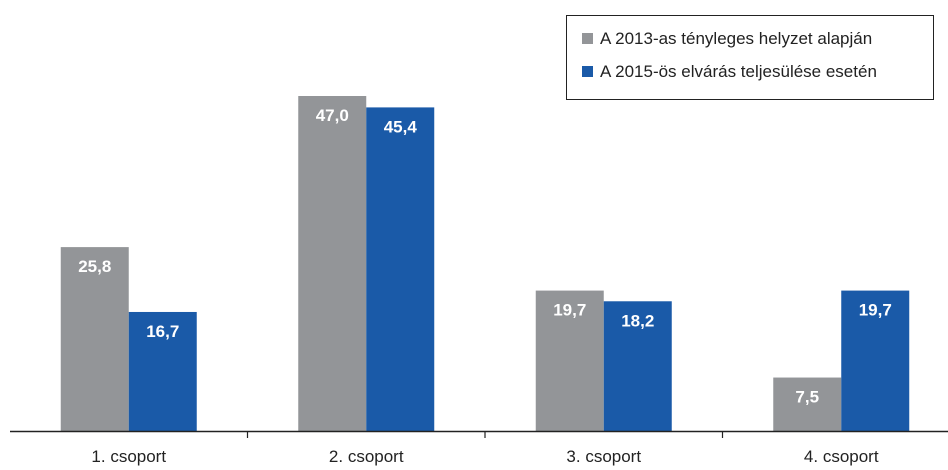  I want to click on category-label: 3. csoport, so click(603, 456).